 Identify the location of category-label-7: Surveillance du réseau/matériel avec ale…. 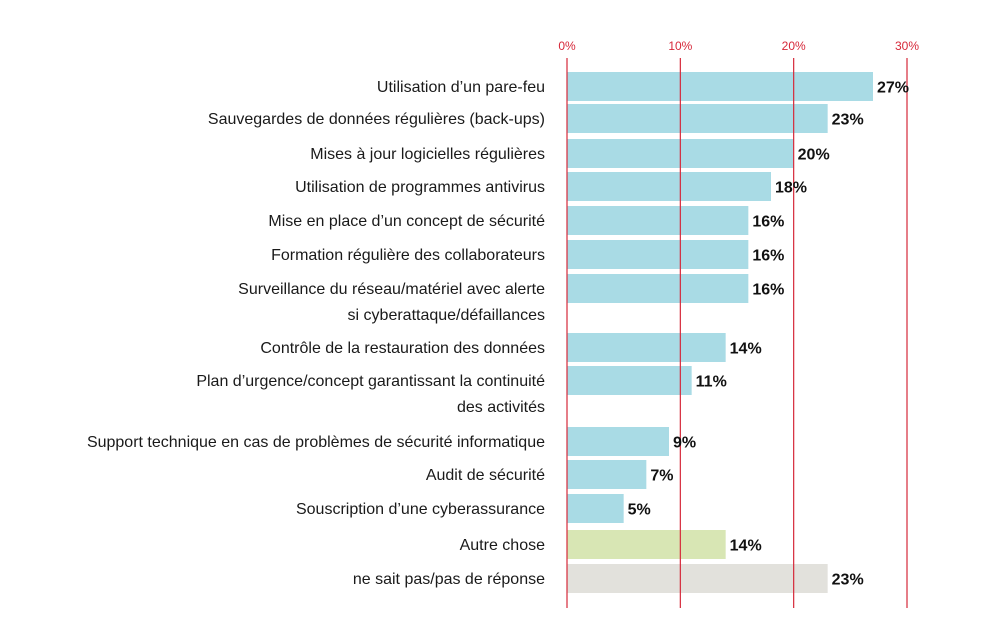
(391, 302).